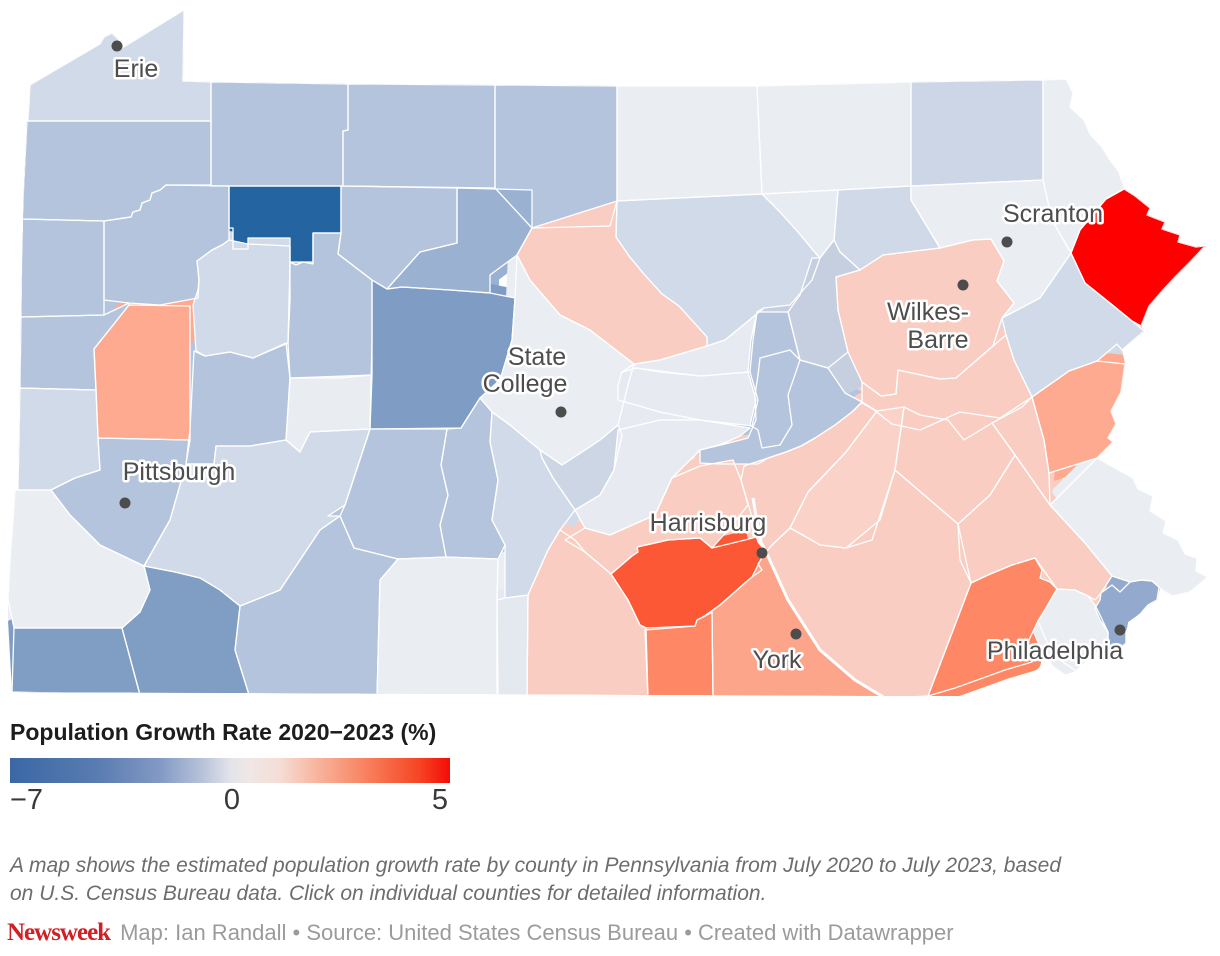 This screenshot has height=956, width=1220. I want to click on svg-text: Erie, so click(136, 69).